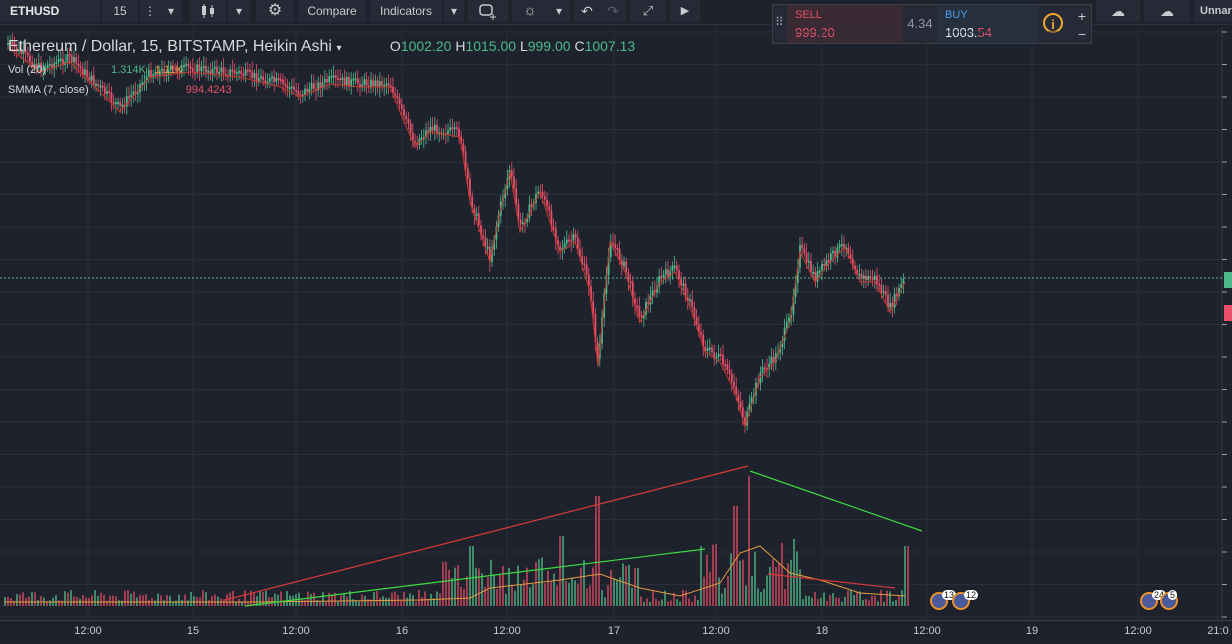 Image resolution: width=1232 pixels, height=644 pixels. I want to click on indicators-button: Indicators, so click(406, 11).